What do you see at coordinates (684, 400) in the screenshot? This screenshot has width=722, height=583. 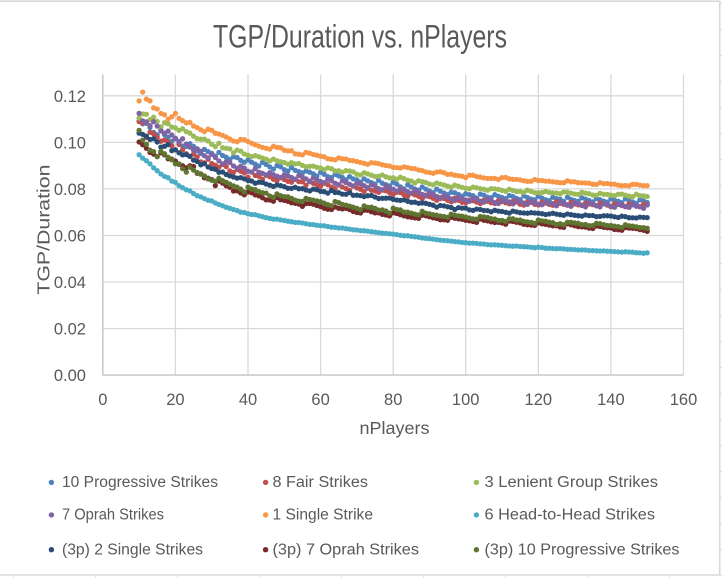 I see `svg-text: 160` at bounding box center [684, 400].